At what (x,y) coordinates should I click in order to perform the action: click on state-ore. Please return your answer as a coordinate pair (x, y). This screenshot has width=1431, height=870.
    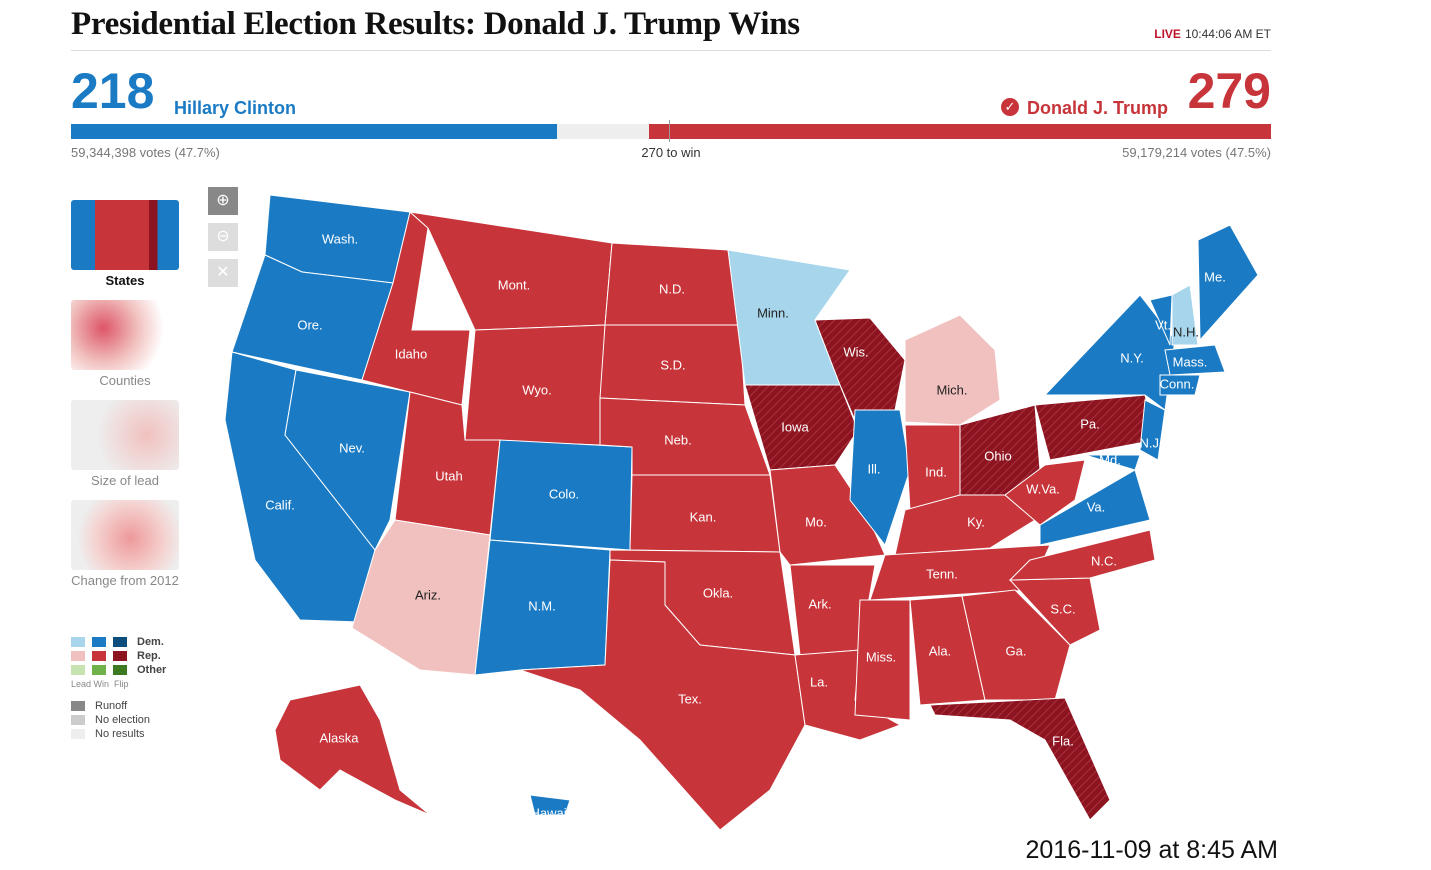
    Looking at the image, I should click on (312, 317).